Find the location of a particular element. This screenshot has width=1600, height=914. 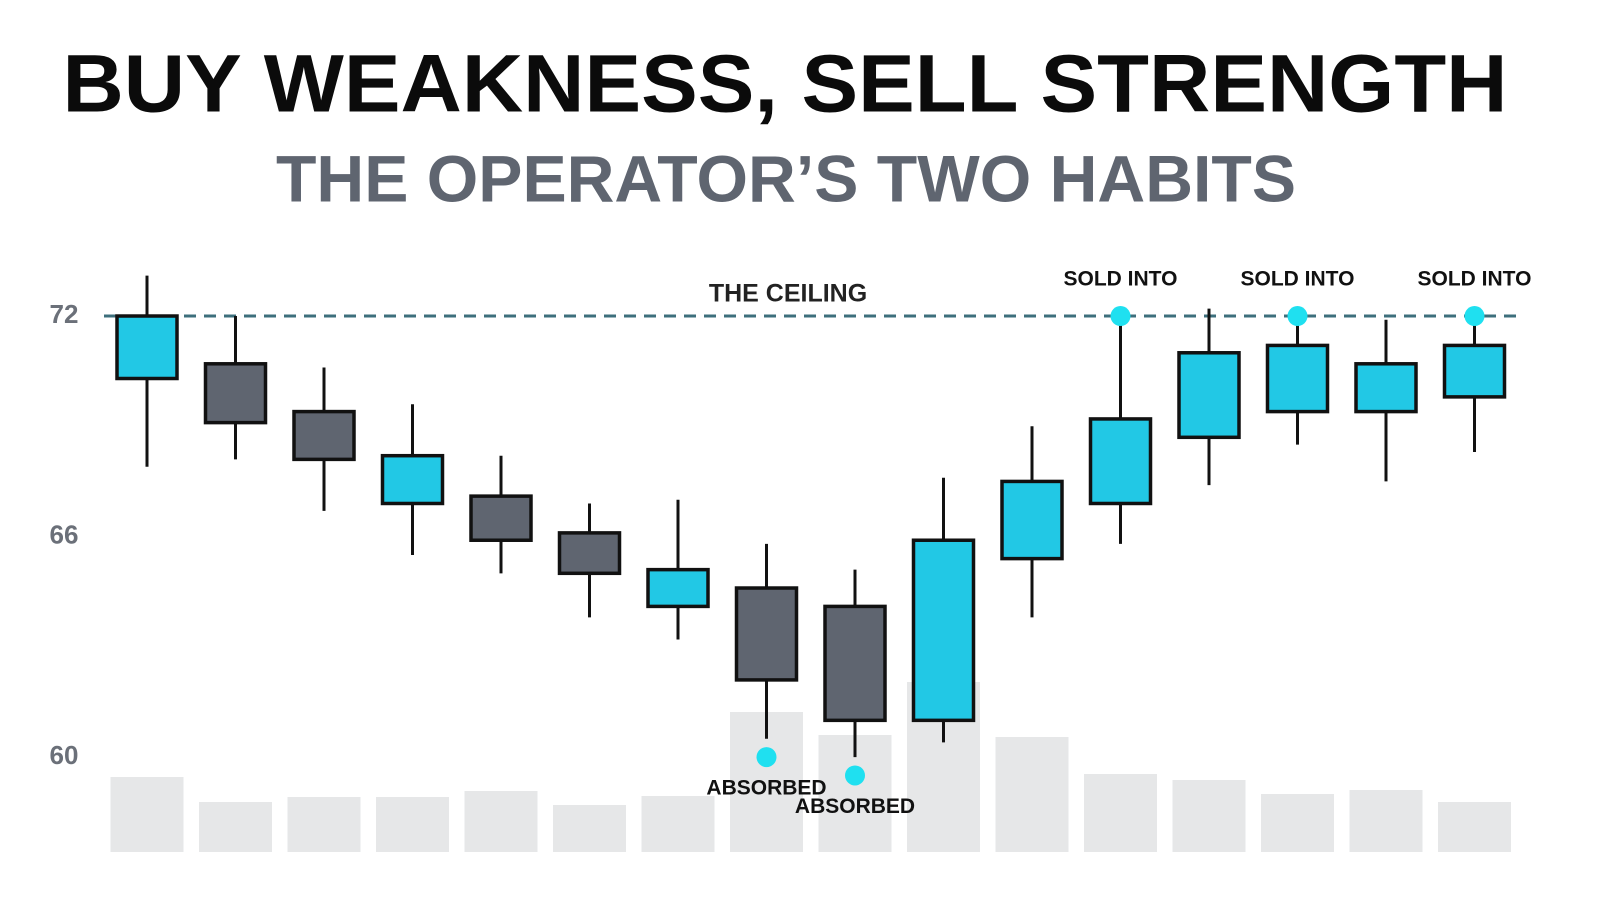

chart-title: BUY WEAKNESS, SELL STRENGTH is located at coordinates (785, 84).